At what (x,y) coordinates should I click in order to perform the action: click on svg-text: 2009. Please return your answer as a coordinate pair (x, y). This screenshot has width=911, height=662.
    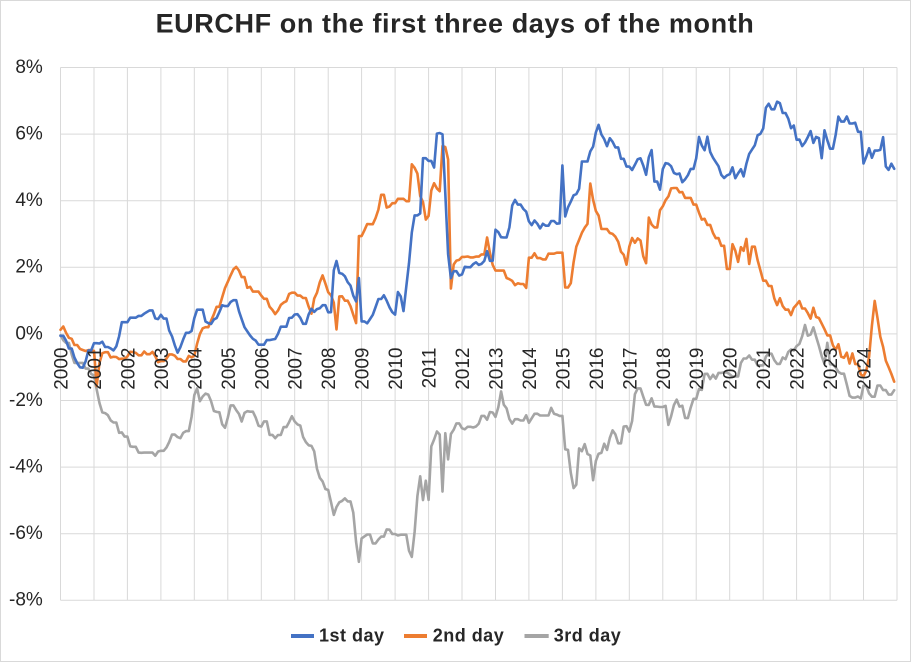
    Looking at the image, I should click on (363, 369).